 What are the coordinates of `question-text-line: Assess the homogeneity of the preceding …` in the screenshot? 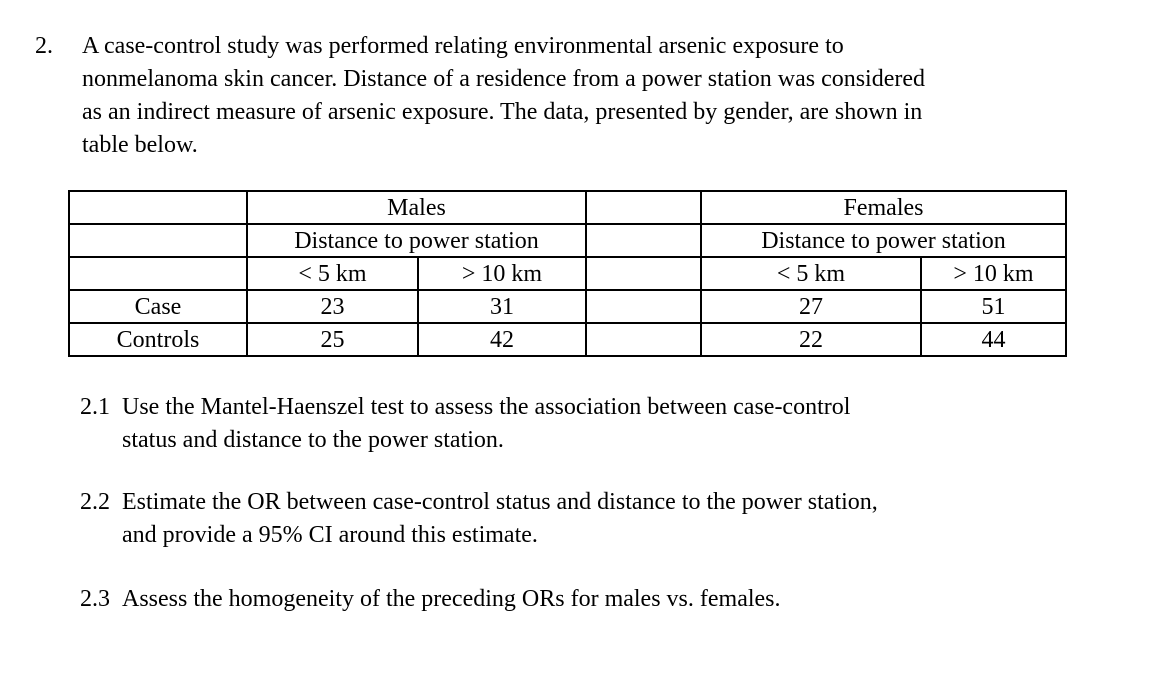 It's located at (451, 599).